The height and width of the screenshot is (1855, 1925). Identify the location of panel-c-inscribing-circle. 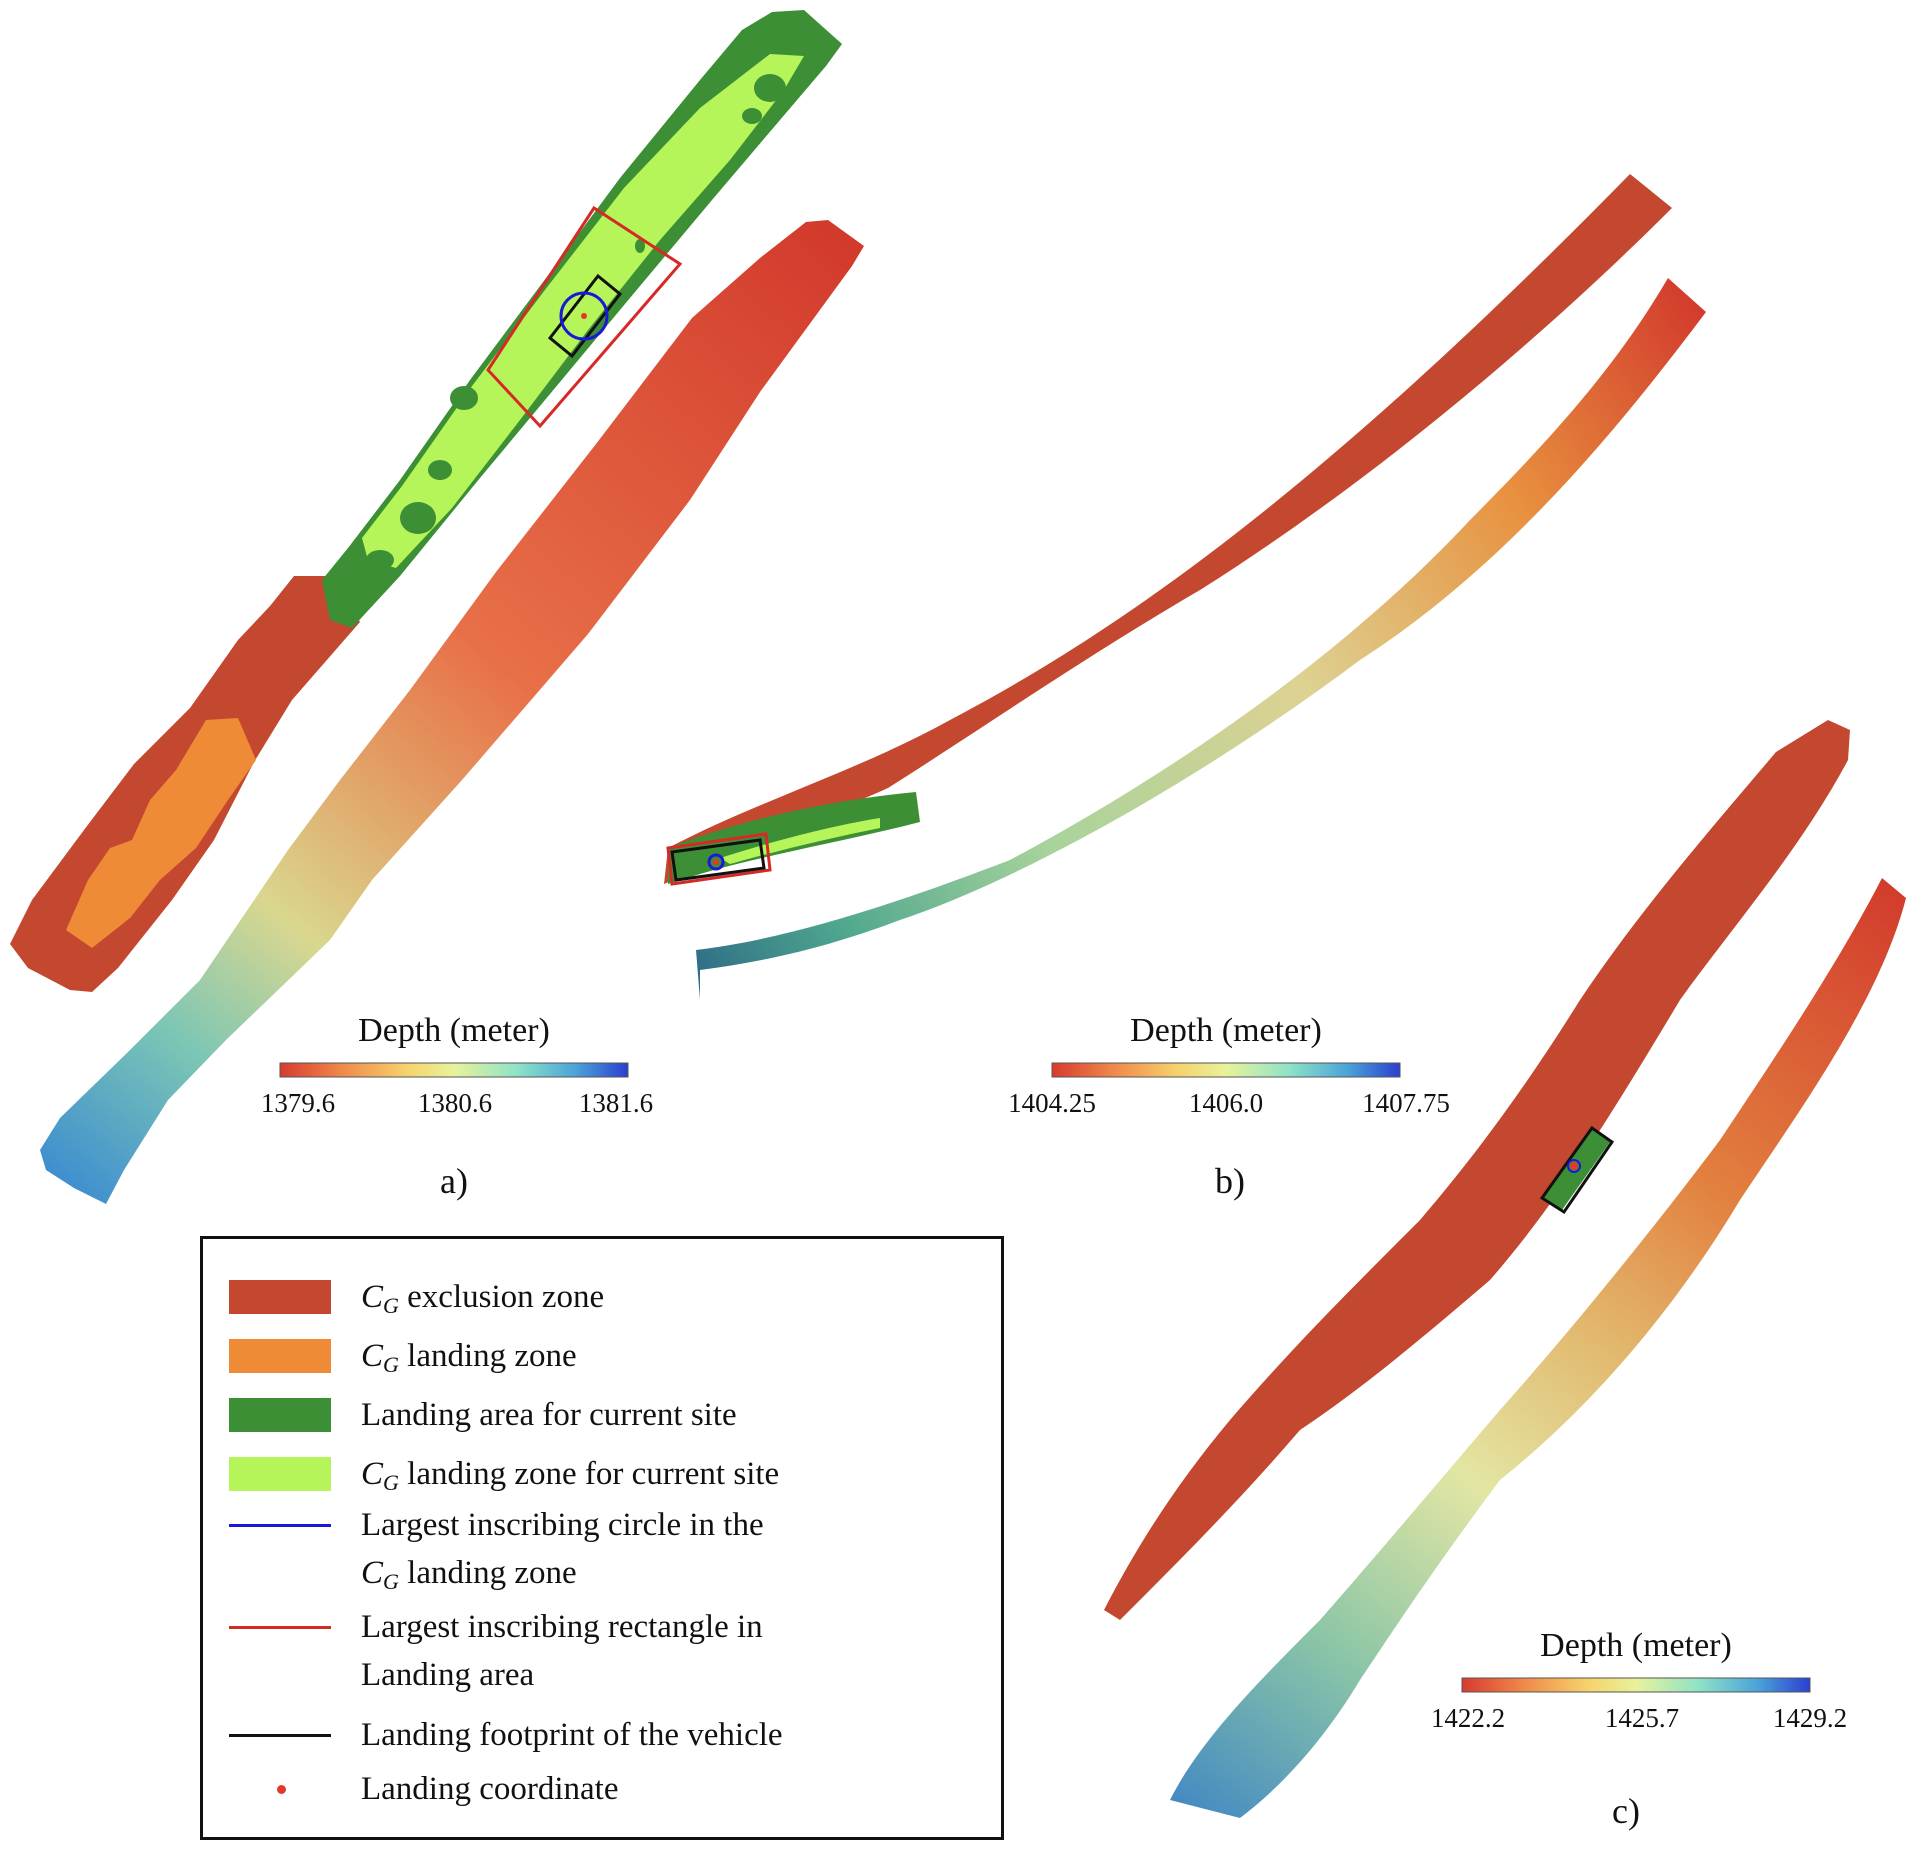
(1574, 1166).